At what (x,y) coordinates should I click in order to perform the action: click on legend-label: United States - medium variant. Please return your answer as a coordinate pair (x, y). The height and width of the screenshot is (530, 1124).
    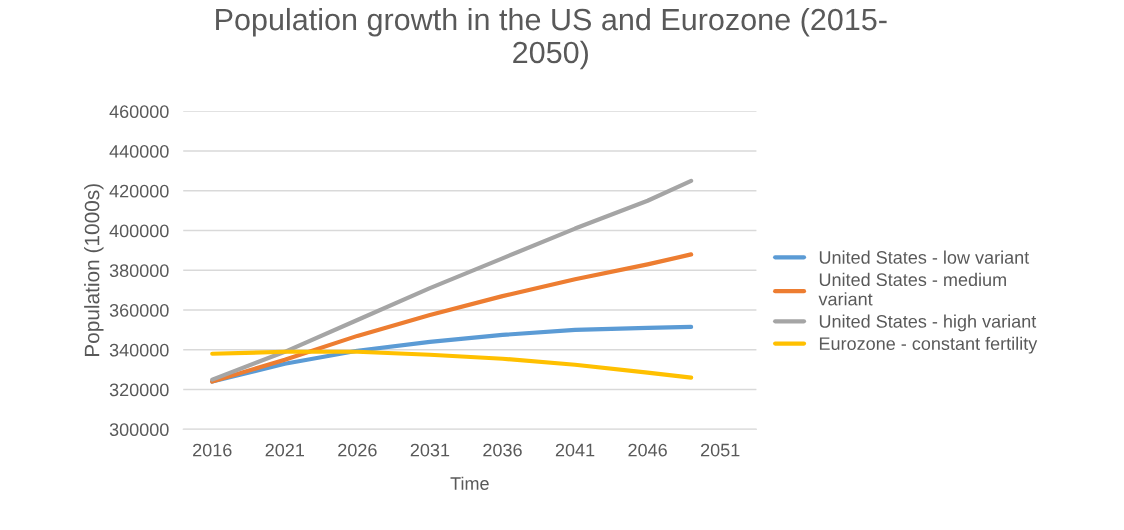
    Looking at the image, I should click on (912, 289).